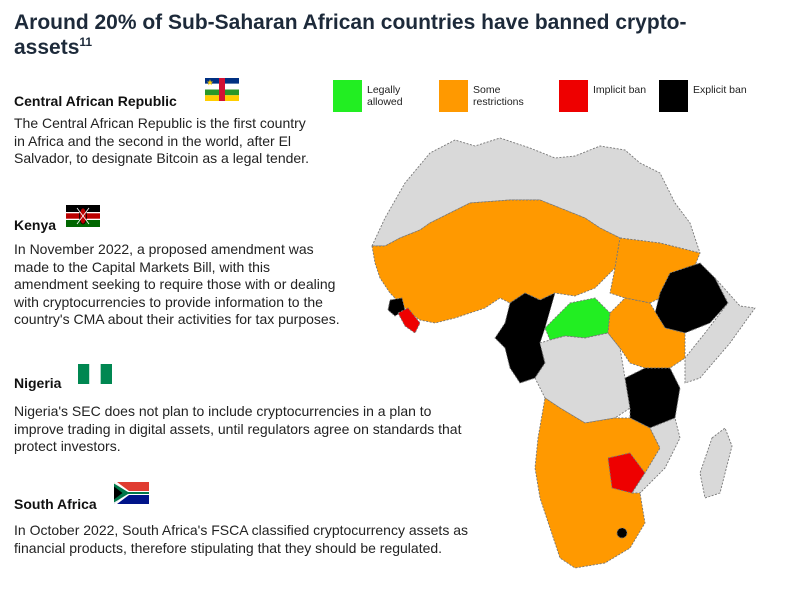 Image resolution: width=785 pixels, height=612 pixels. I want to click on nigeria-cameroon-region, so click(525, 338).